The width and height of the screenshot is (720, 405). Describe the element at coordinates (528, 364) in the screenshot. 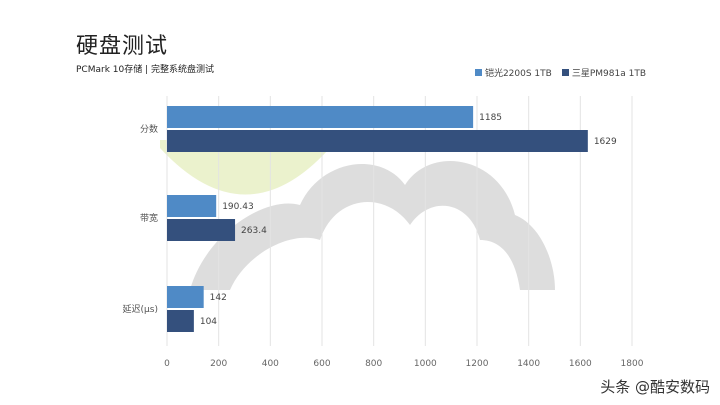

I see `x-tick-label: 1400` at that location.